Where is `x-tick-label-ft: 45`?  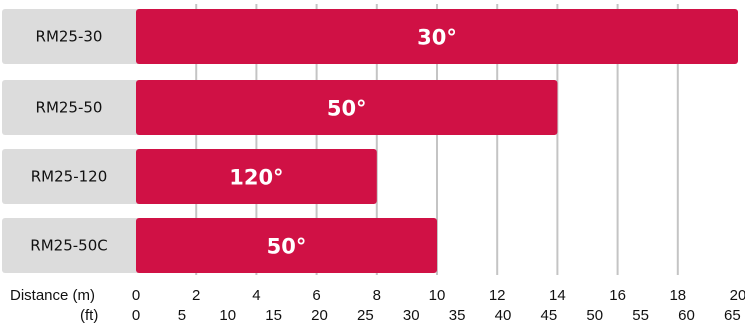
x-tick-label-ft: 45 is located at coordinates (549, 315).